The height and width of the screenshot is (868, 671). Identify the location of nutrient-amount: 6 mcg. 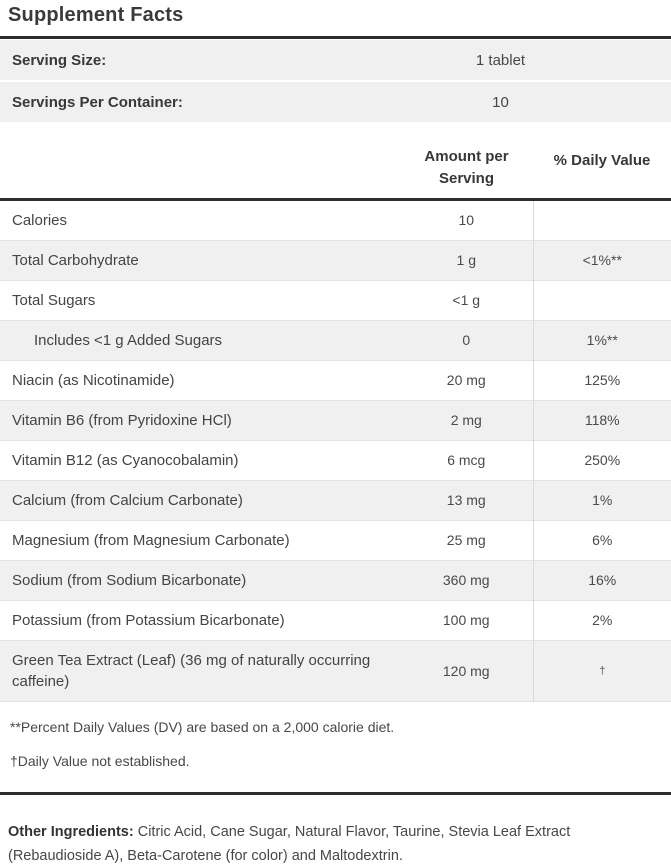
(466, 460).